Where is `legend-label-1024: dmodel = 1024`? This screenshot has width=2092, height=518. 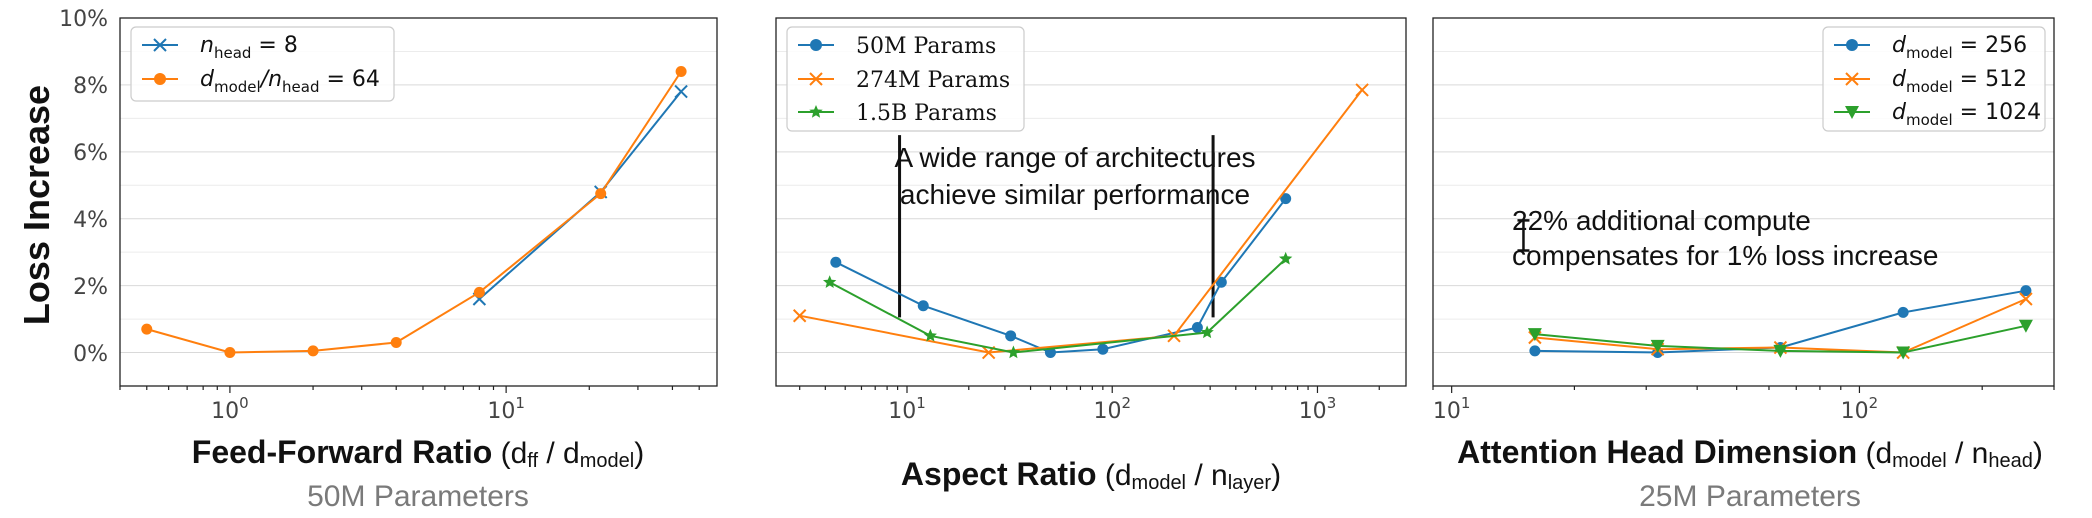 legend-label-1024: dmodel = 1024 is located at coordinates (1966, 114).